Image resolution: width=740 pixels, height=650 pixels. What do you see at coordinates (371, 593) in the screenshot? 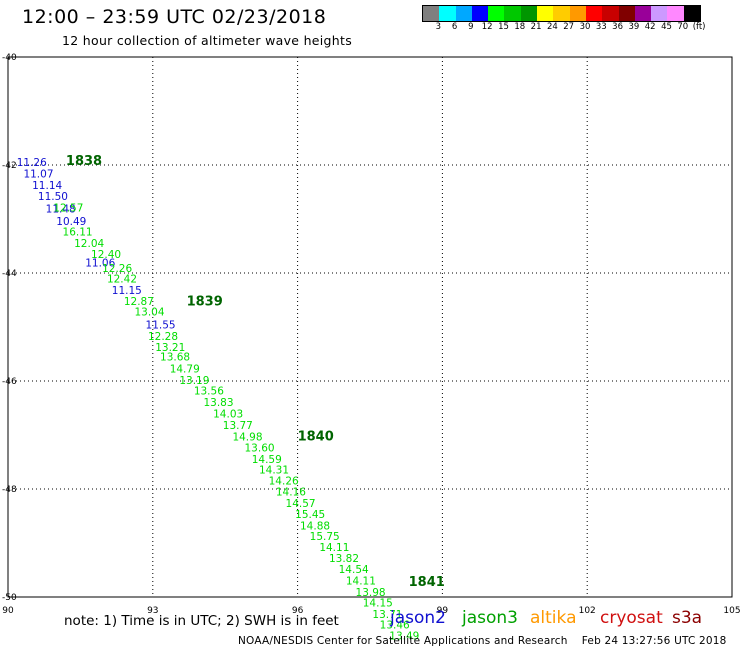
I see `jason3-swh-point: 13.98` at bounding box center [371, 593].